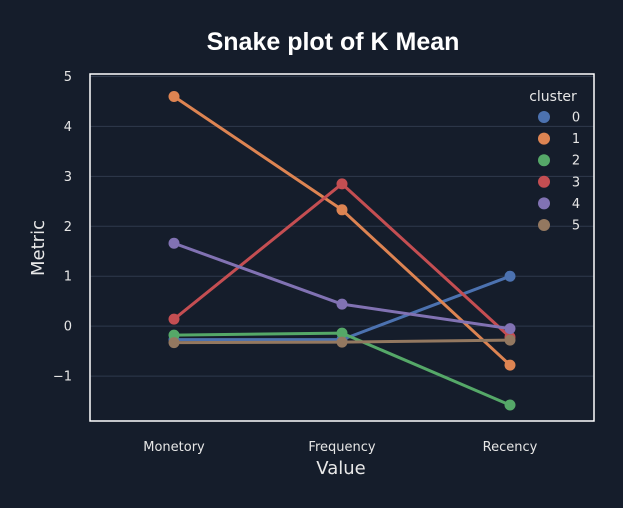 This screenshot has width=623, height=508. What do you see at coordinates (38, 248) in the screenshot?
I see `y-axis-label: Metric` at bounding box center [38, 248].